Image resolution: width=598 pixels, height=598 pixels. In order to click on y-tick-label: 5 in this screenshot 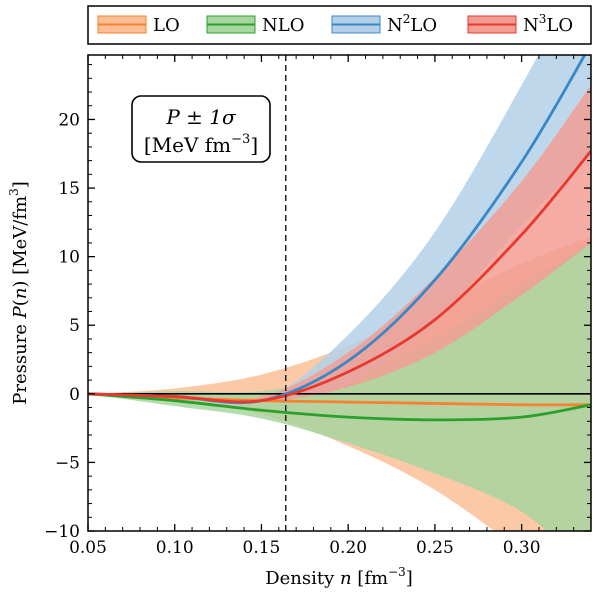, I will do `click(74, 326)`.